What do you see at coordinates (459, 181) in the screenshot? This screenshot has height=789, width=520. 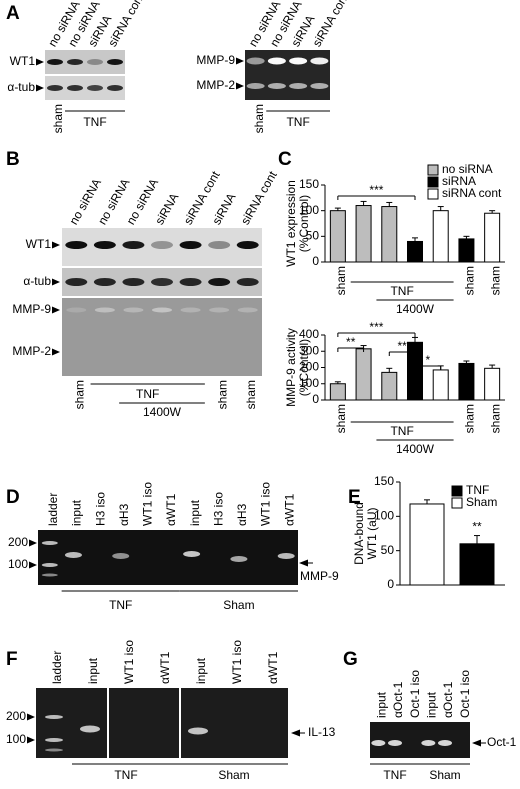 I see `legend-label: siRNA` at bounding box center [459, 181].